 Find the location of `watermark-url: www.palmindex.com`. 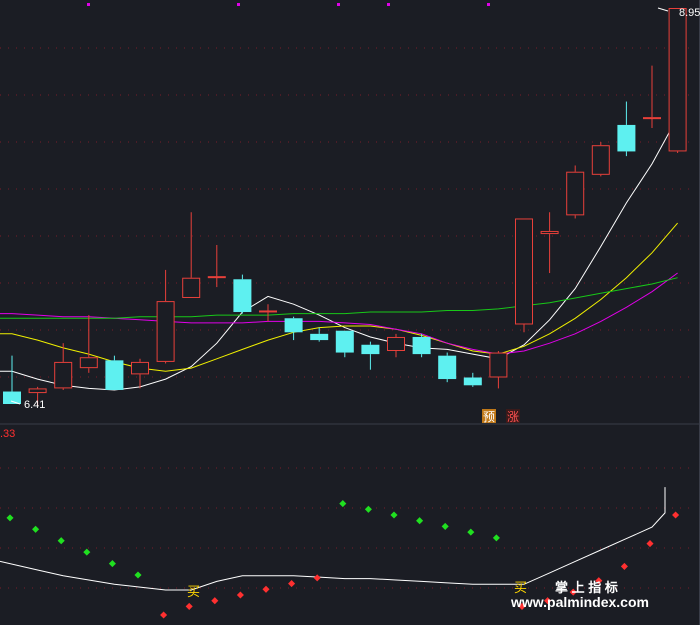

watermark-url: www.palmindex.com is located at coordinates (579, 602).